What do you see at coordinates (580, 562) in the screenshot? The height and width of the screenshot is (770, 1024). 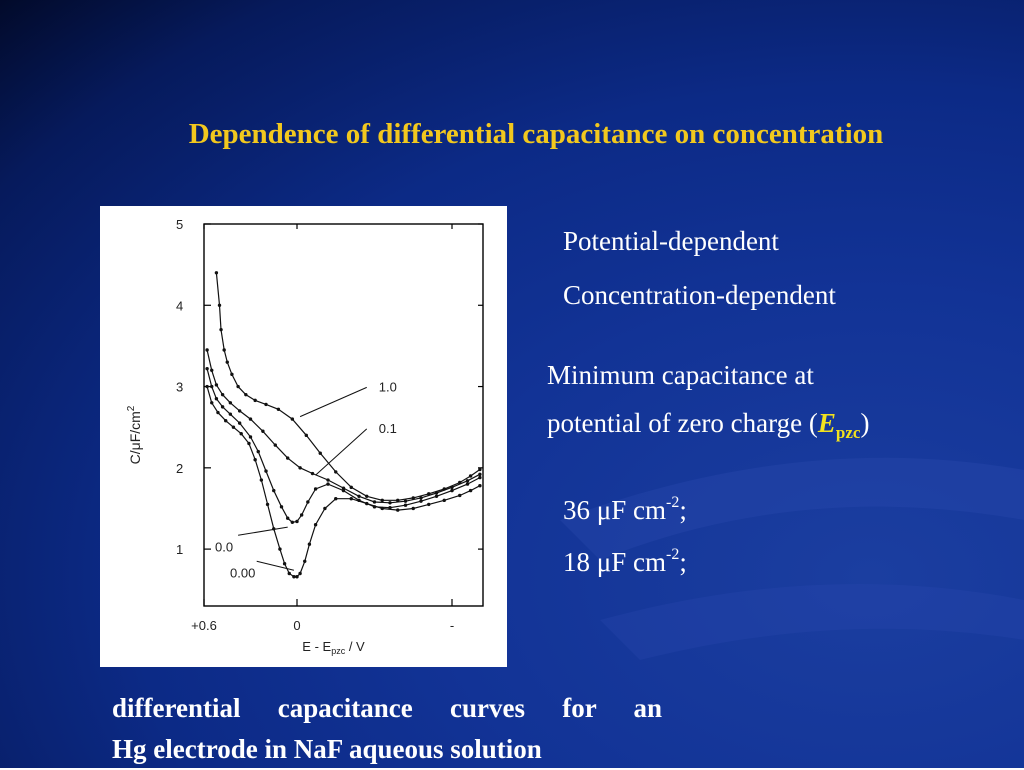 I see `value-18-number: 18` at bounding box center [580, 562].